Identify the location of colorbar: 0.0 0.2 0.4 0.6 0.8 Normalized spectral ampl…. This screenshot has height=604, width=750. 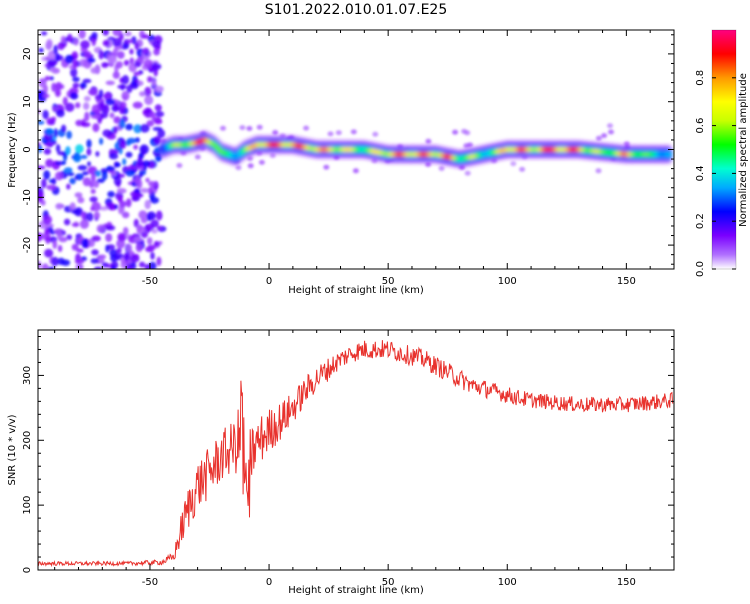
(722, 153).